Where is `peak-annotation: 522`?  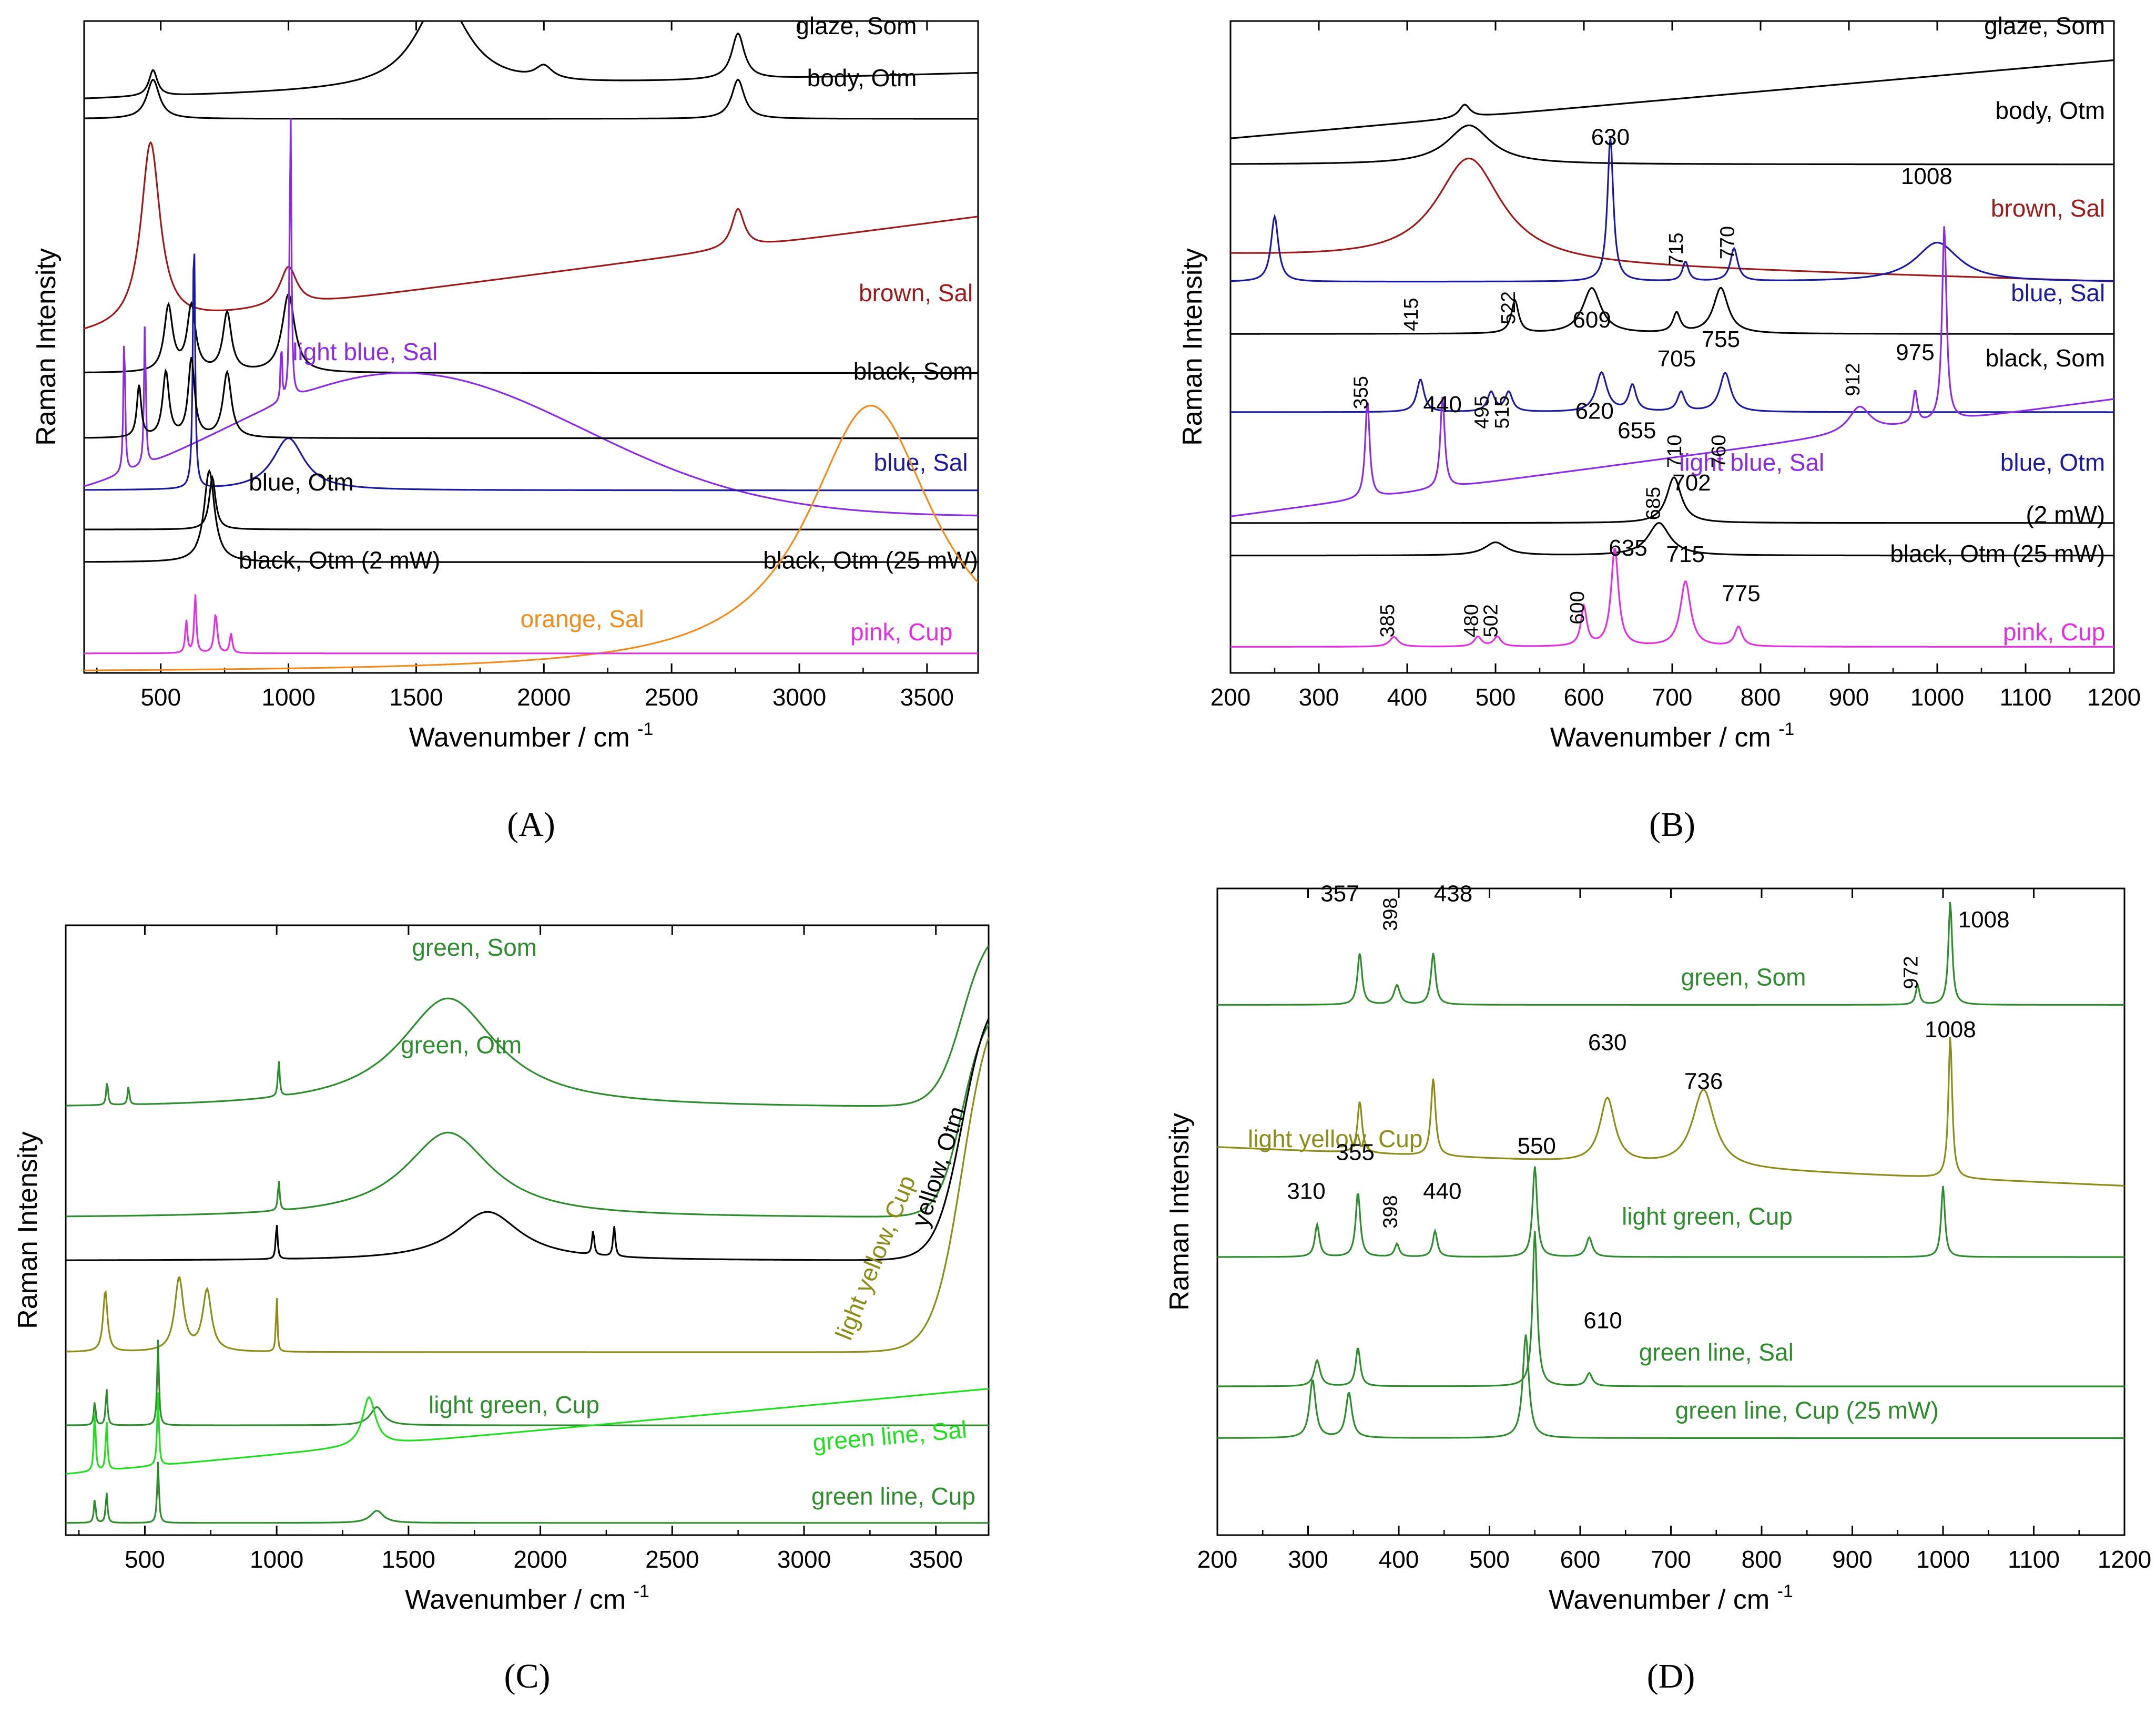 peak-annotation: 522 is located at coordinates (1509, 307).